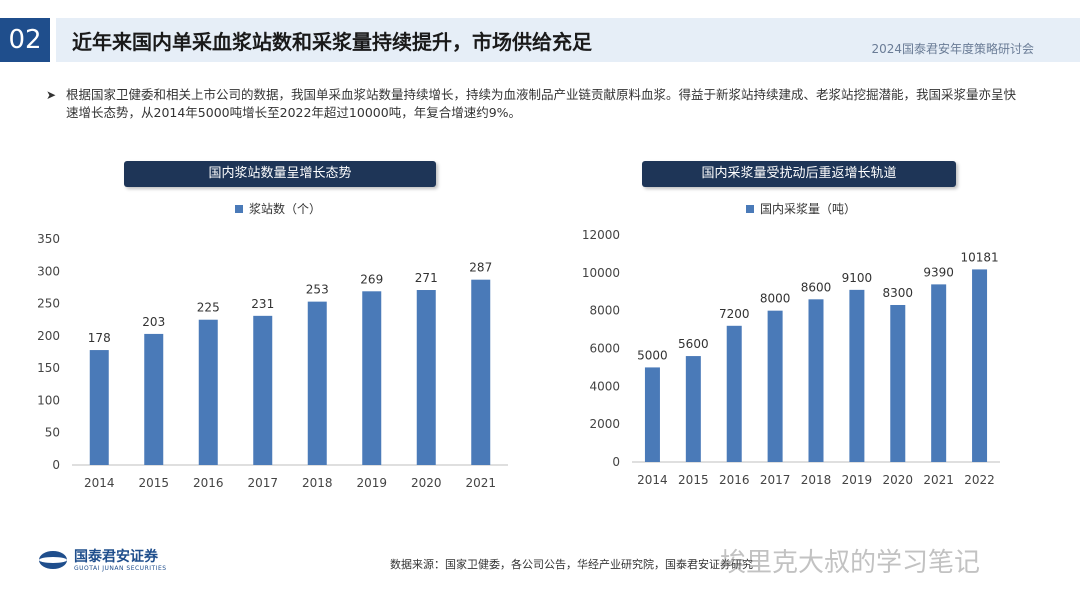  What do you see at coordinates (898, 480) in the screenshot?
I see `chart2-xtick-label: 2020` at bounding box center [898, 480].